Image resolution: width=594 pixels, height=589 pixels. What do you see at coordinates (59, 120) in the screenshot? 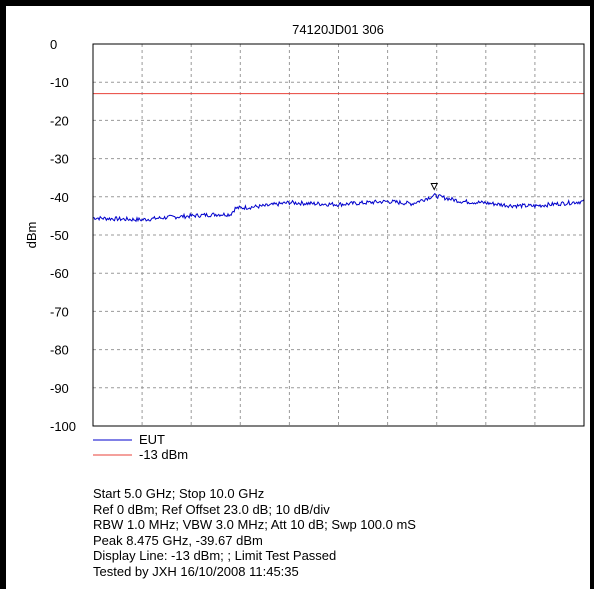
I see `y-tick-label: -20` at bounding box center [59, 120].